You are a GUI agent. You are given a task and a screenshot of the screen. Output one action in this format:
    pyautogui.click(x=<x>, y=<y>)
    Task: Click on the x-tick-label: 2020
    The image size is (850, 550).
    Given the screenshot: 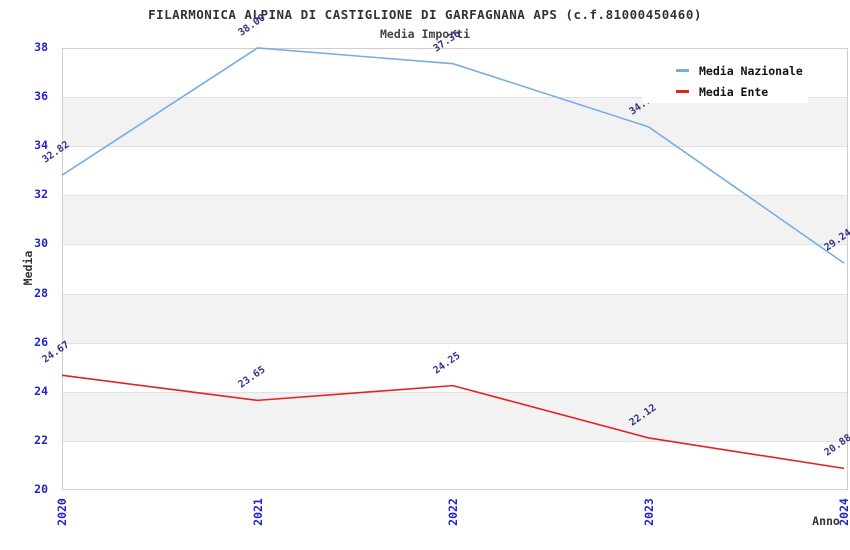 What is the action you would take?
    pyautogui.click(x=62, y=512)
    